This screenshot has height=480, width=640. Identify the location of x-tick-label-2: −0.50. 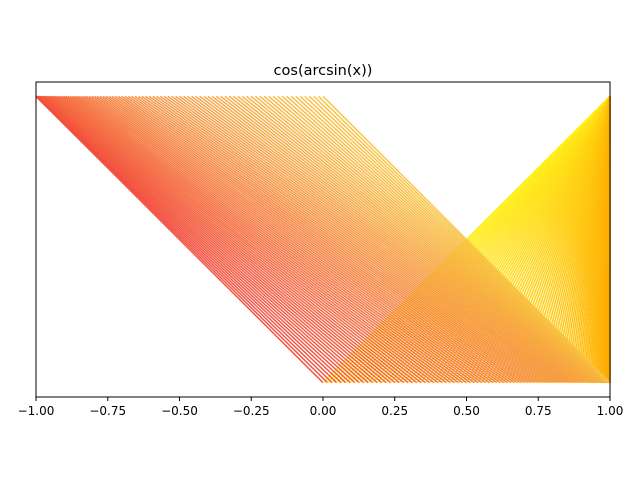
(179, 411).